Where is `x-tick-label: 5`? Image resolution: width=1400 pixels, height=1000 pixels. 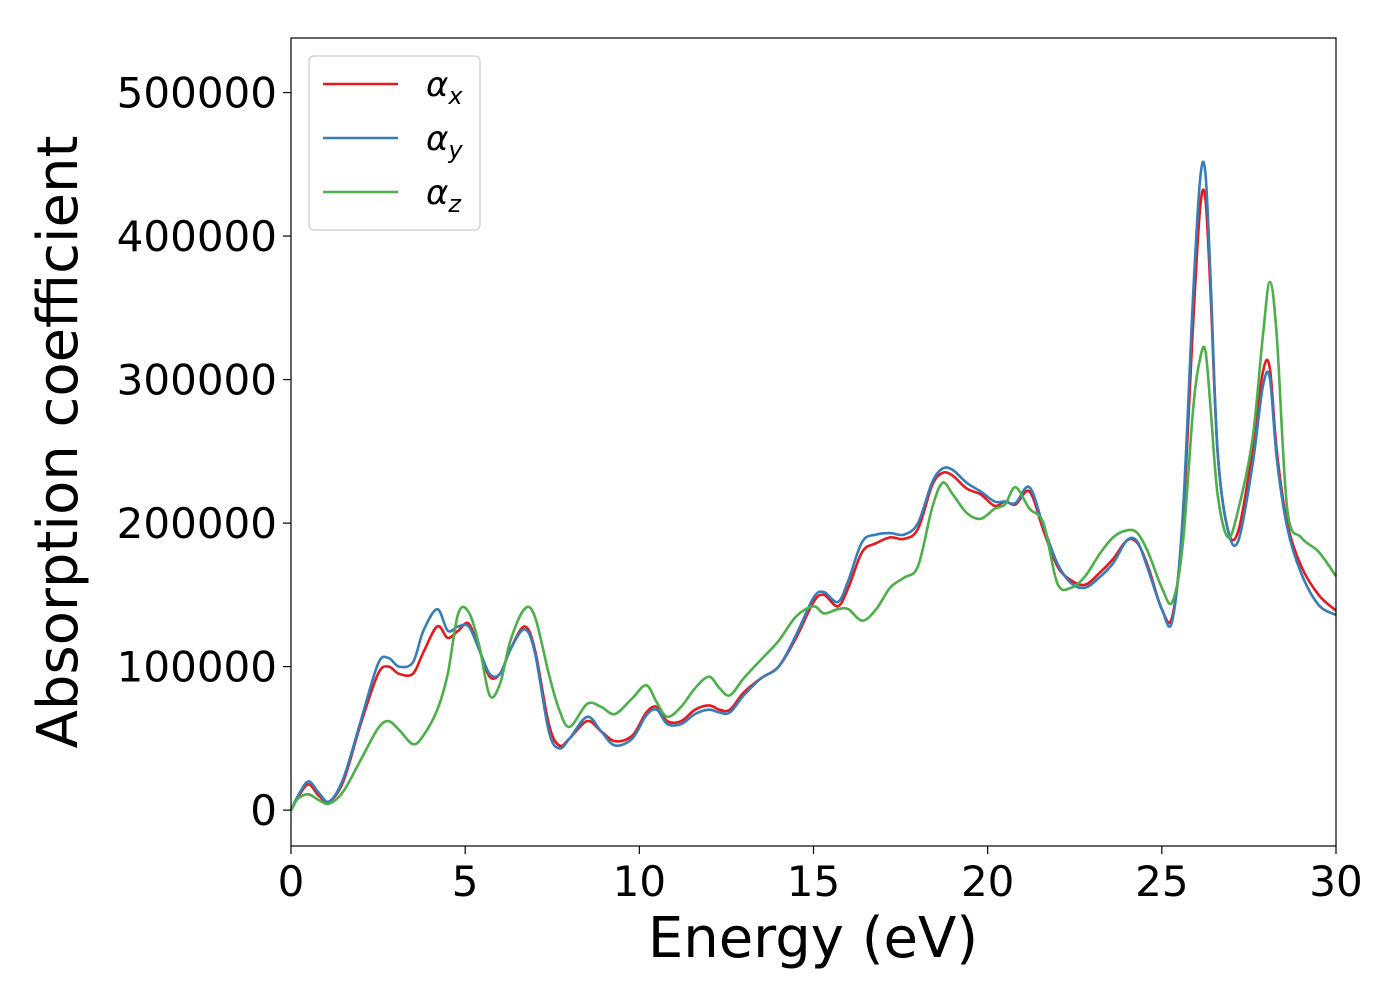 x-tick-label: 5 is located at coordinates (465, 881).